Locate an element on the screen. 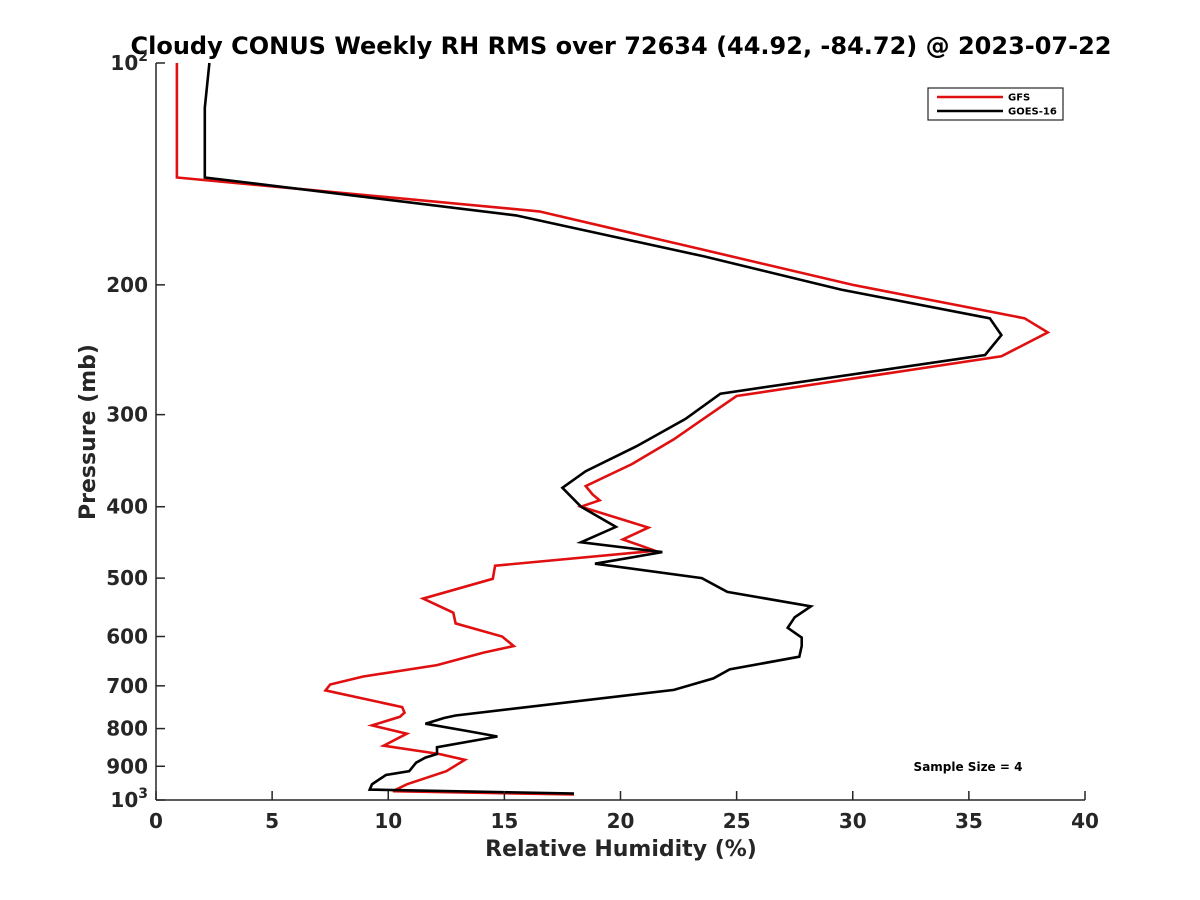 The width and height of the screenshot is (1200, 900). x-tick-label: 5 is located at coordinates (272, 821).